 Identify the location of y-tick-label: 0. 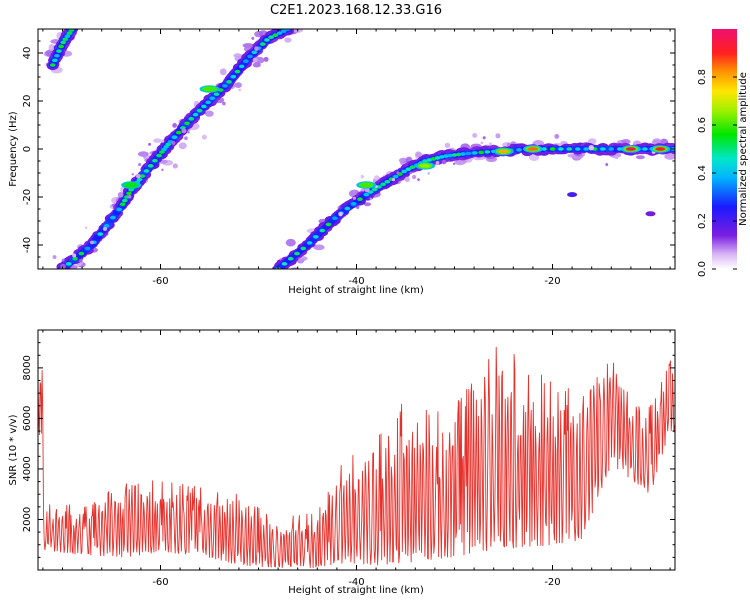
(27, 149).